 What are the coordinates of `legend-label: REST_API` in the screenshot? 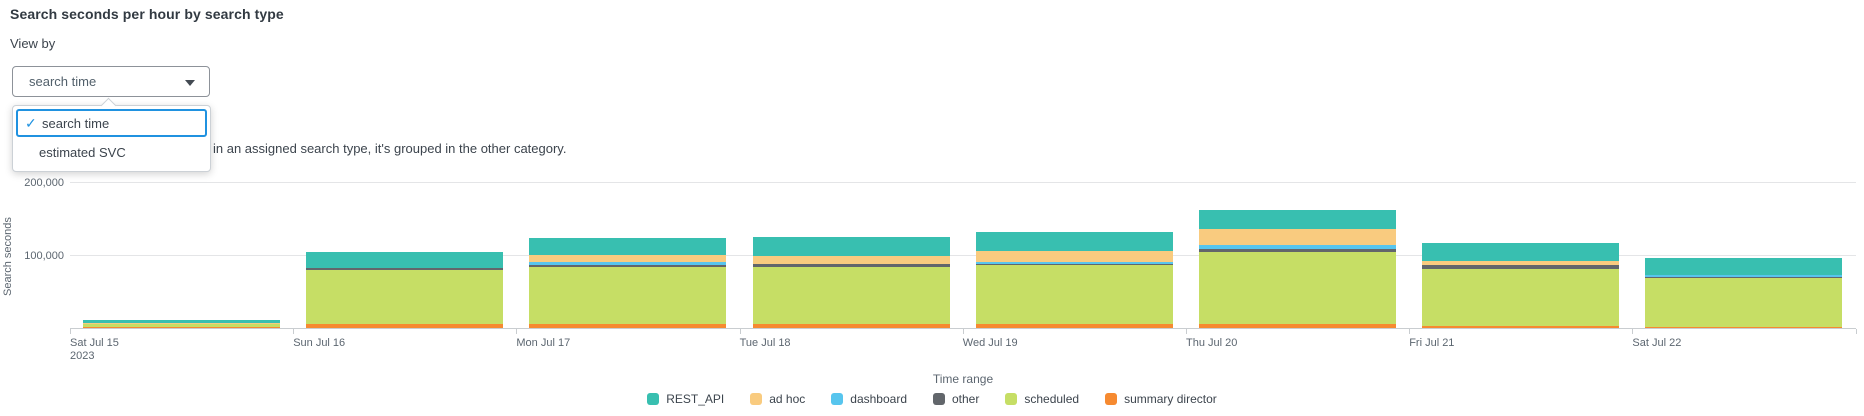 It's located at (695, 399).